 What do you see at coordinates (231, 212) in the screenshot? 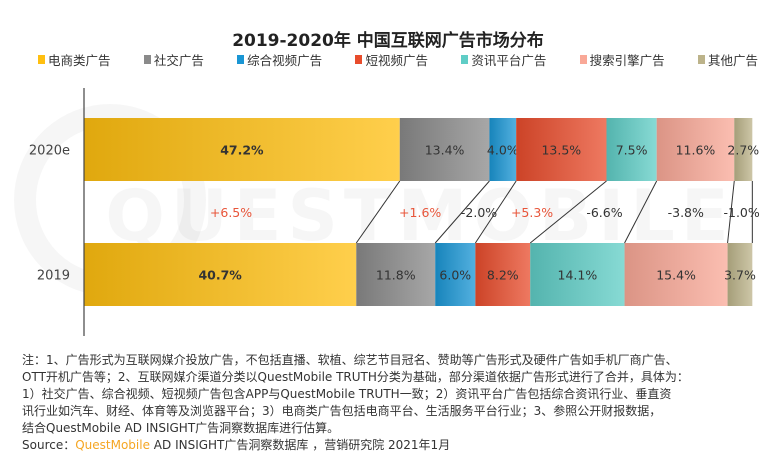
I see `change-label: +6.5%` at bounding box center [231, 212].